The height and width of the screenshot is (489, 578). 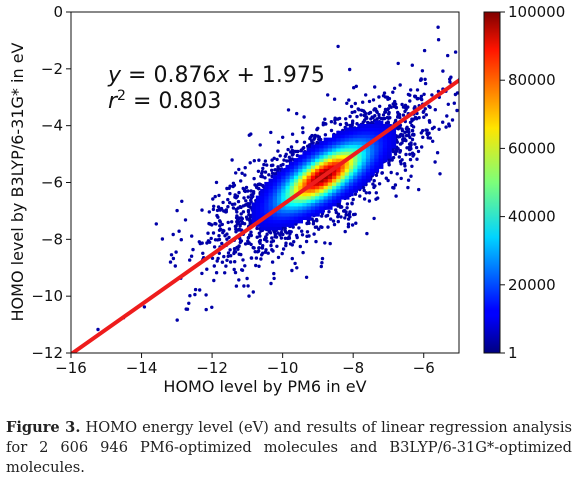 What do you see at coordinates (52, 126) in the screenshot?
I see `y-tick-label: −4` at bounding box center [52, 126].